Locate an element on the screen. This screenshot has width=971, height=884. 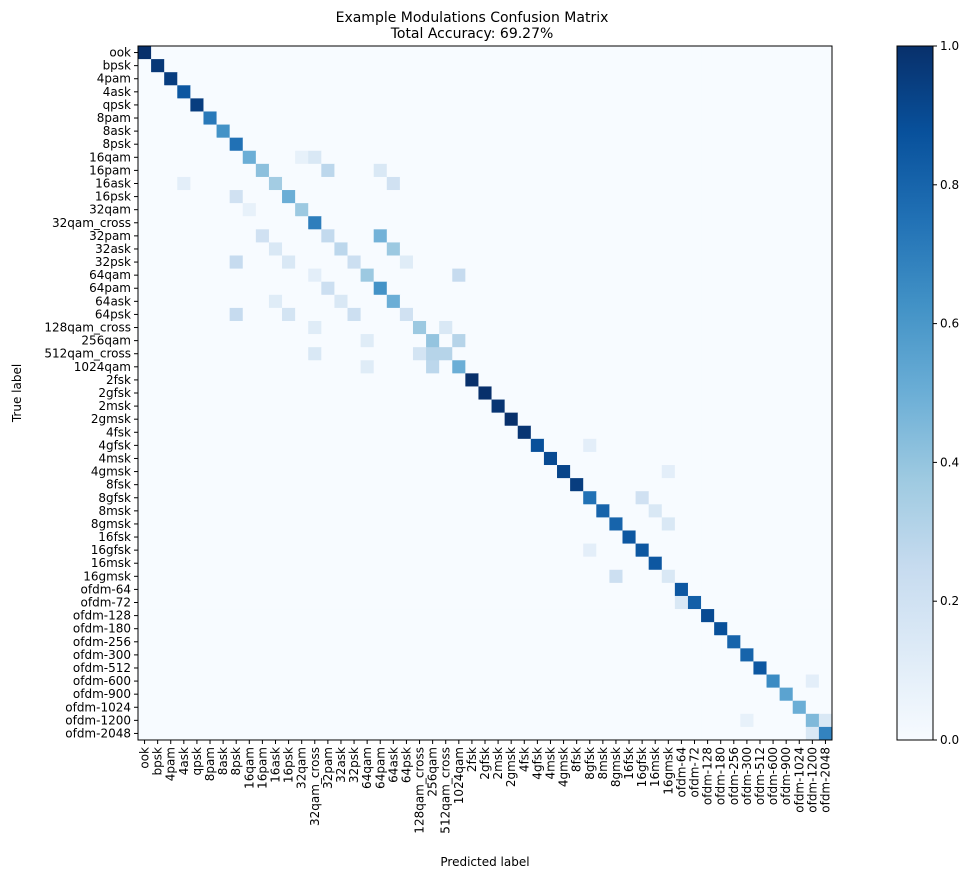
y-tick-label: qpsk is located at coordinates (117, 105).